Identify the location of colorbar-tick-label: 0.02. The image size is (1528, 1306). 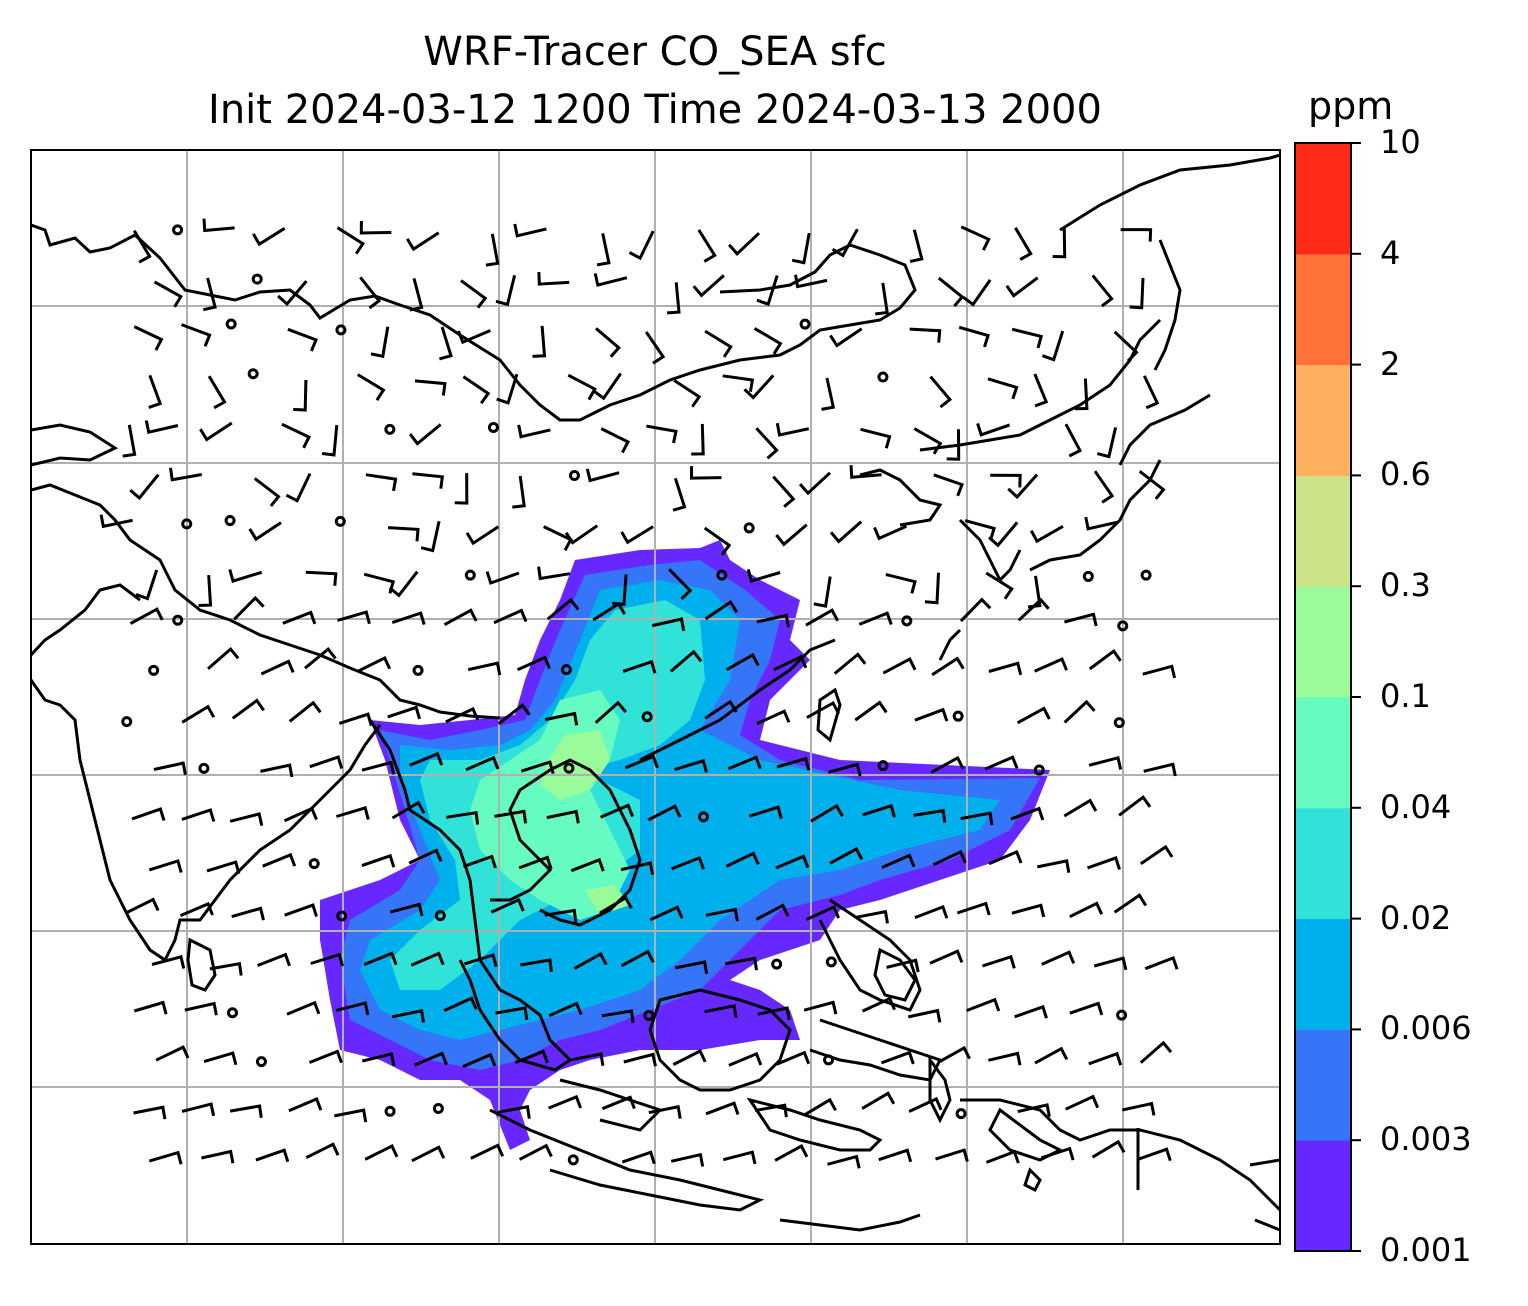
(1416, 917).